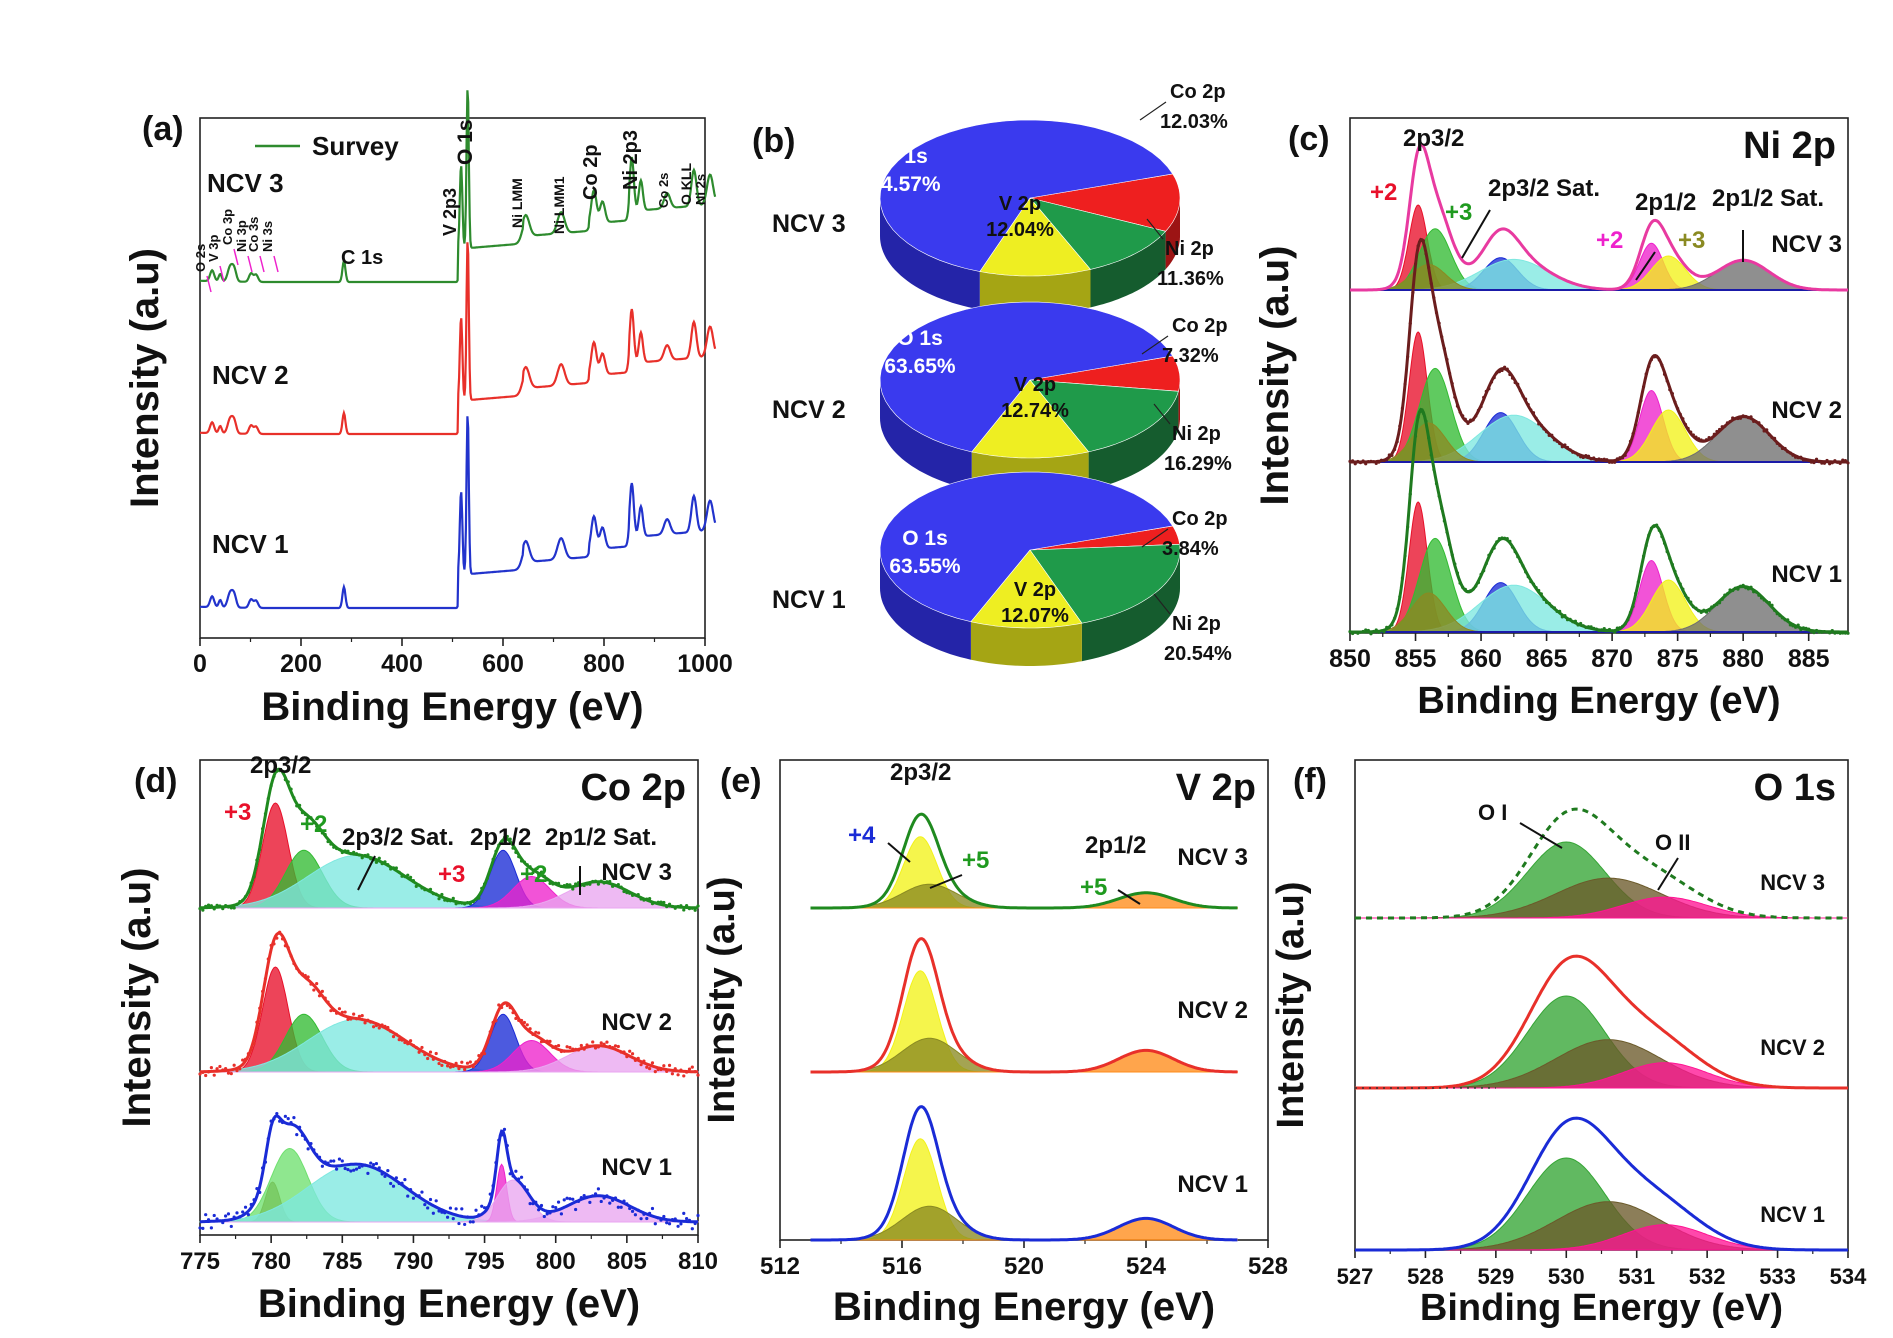 This screenshot has width=1893, height=1338. I want to click on x-tick-label: 400, so click(402, 664).